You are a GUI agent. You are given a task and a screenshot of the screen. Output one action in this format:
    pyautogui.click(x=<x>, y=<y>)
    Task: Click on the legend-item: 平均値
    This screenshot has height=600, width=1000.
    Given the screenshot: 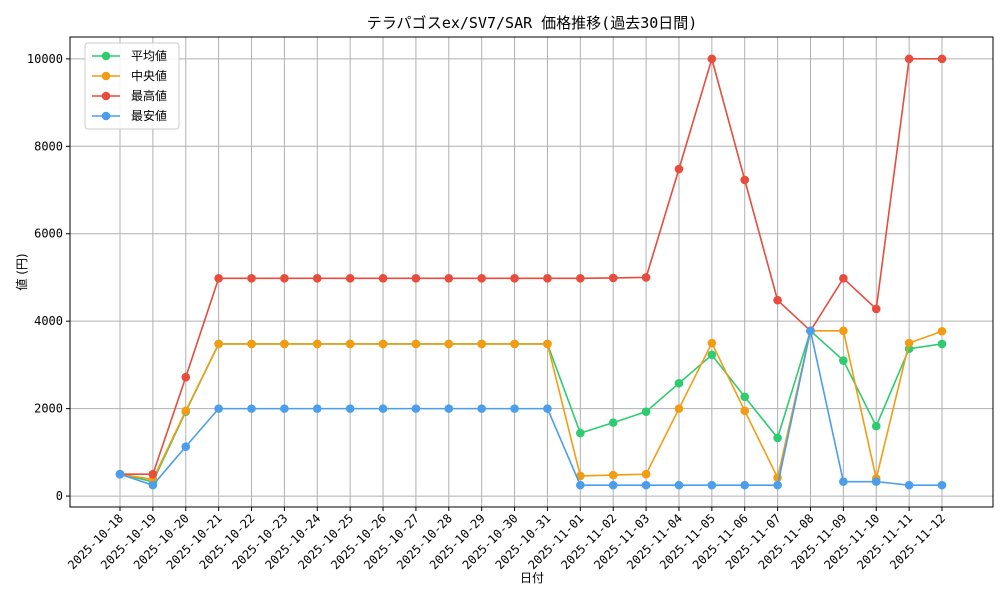 What is the action you would take?
    pyautogui.click(x=129, y=55)
    